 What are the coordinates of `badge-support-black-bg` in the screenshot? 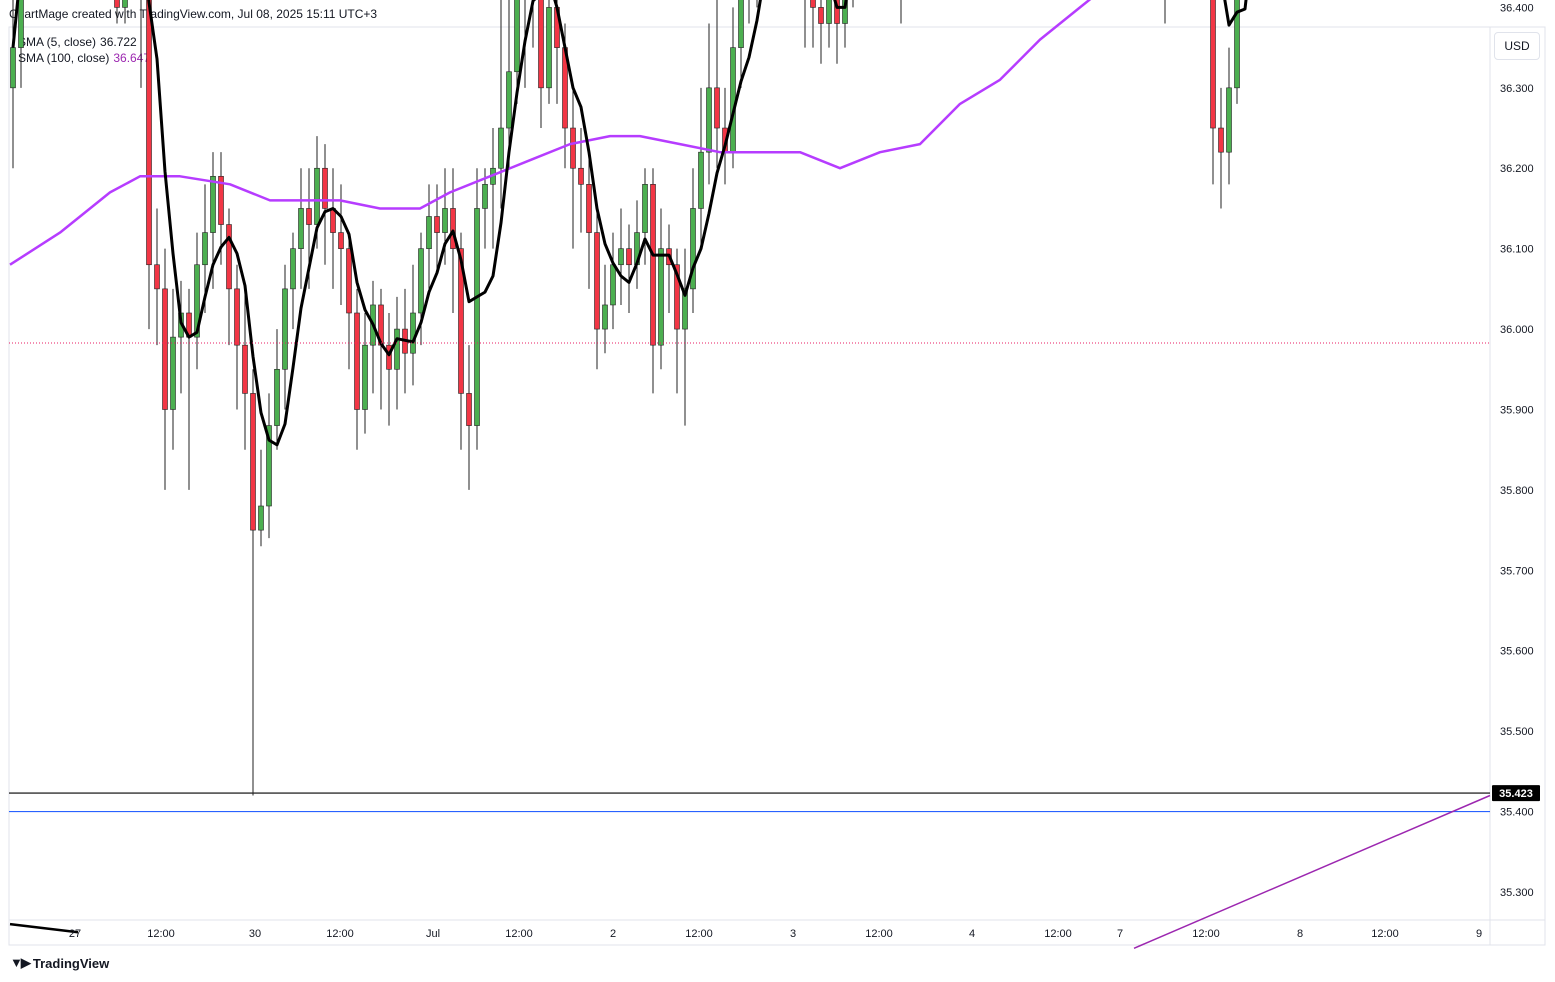 It's located at (1516, 793).